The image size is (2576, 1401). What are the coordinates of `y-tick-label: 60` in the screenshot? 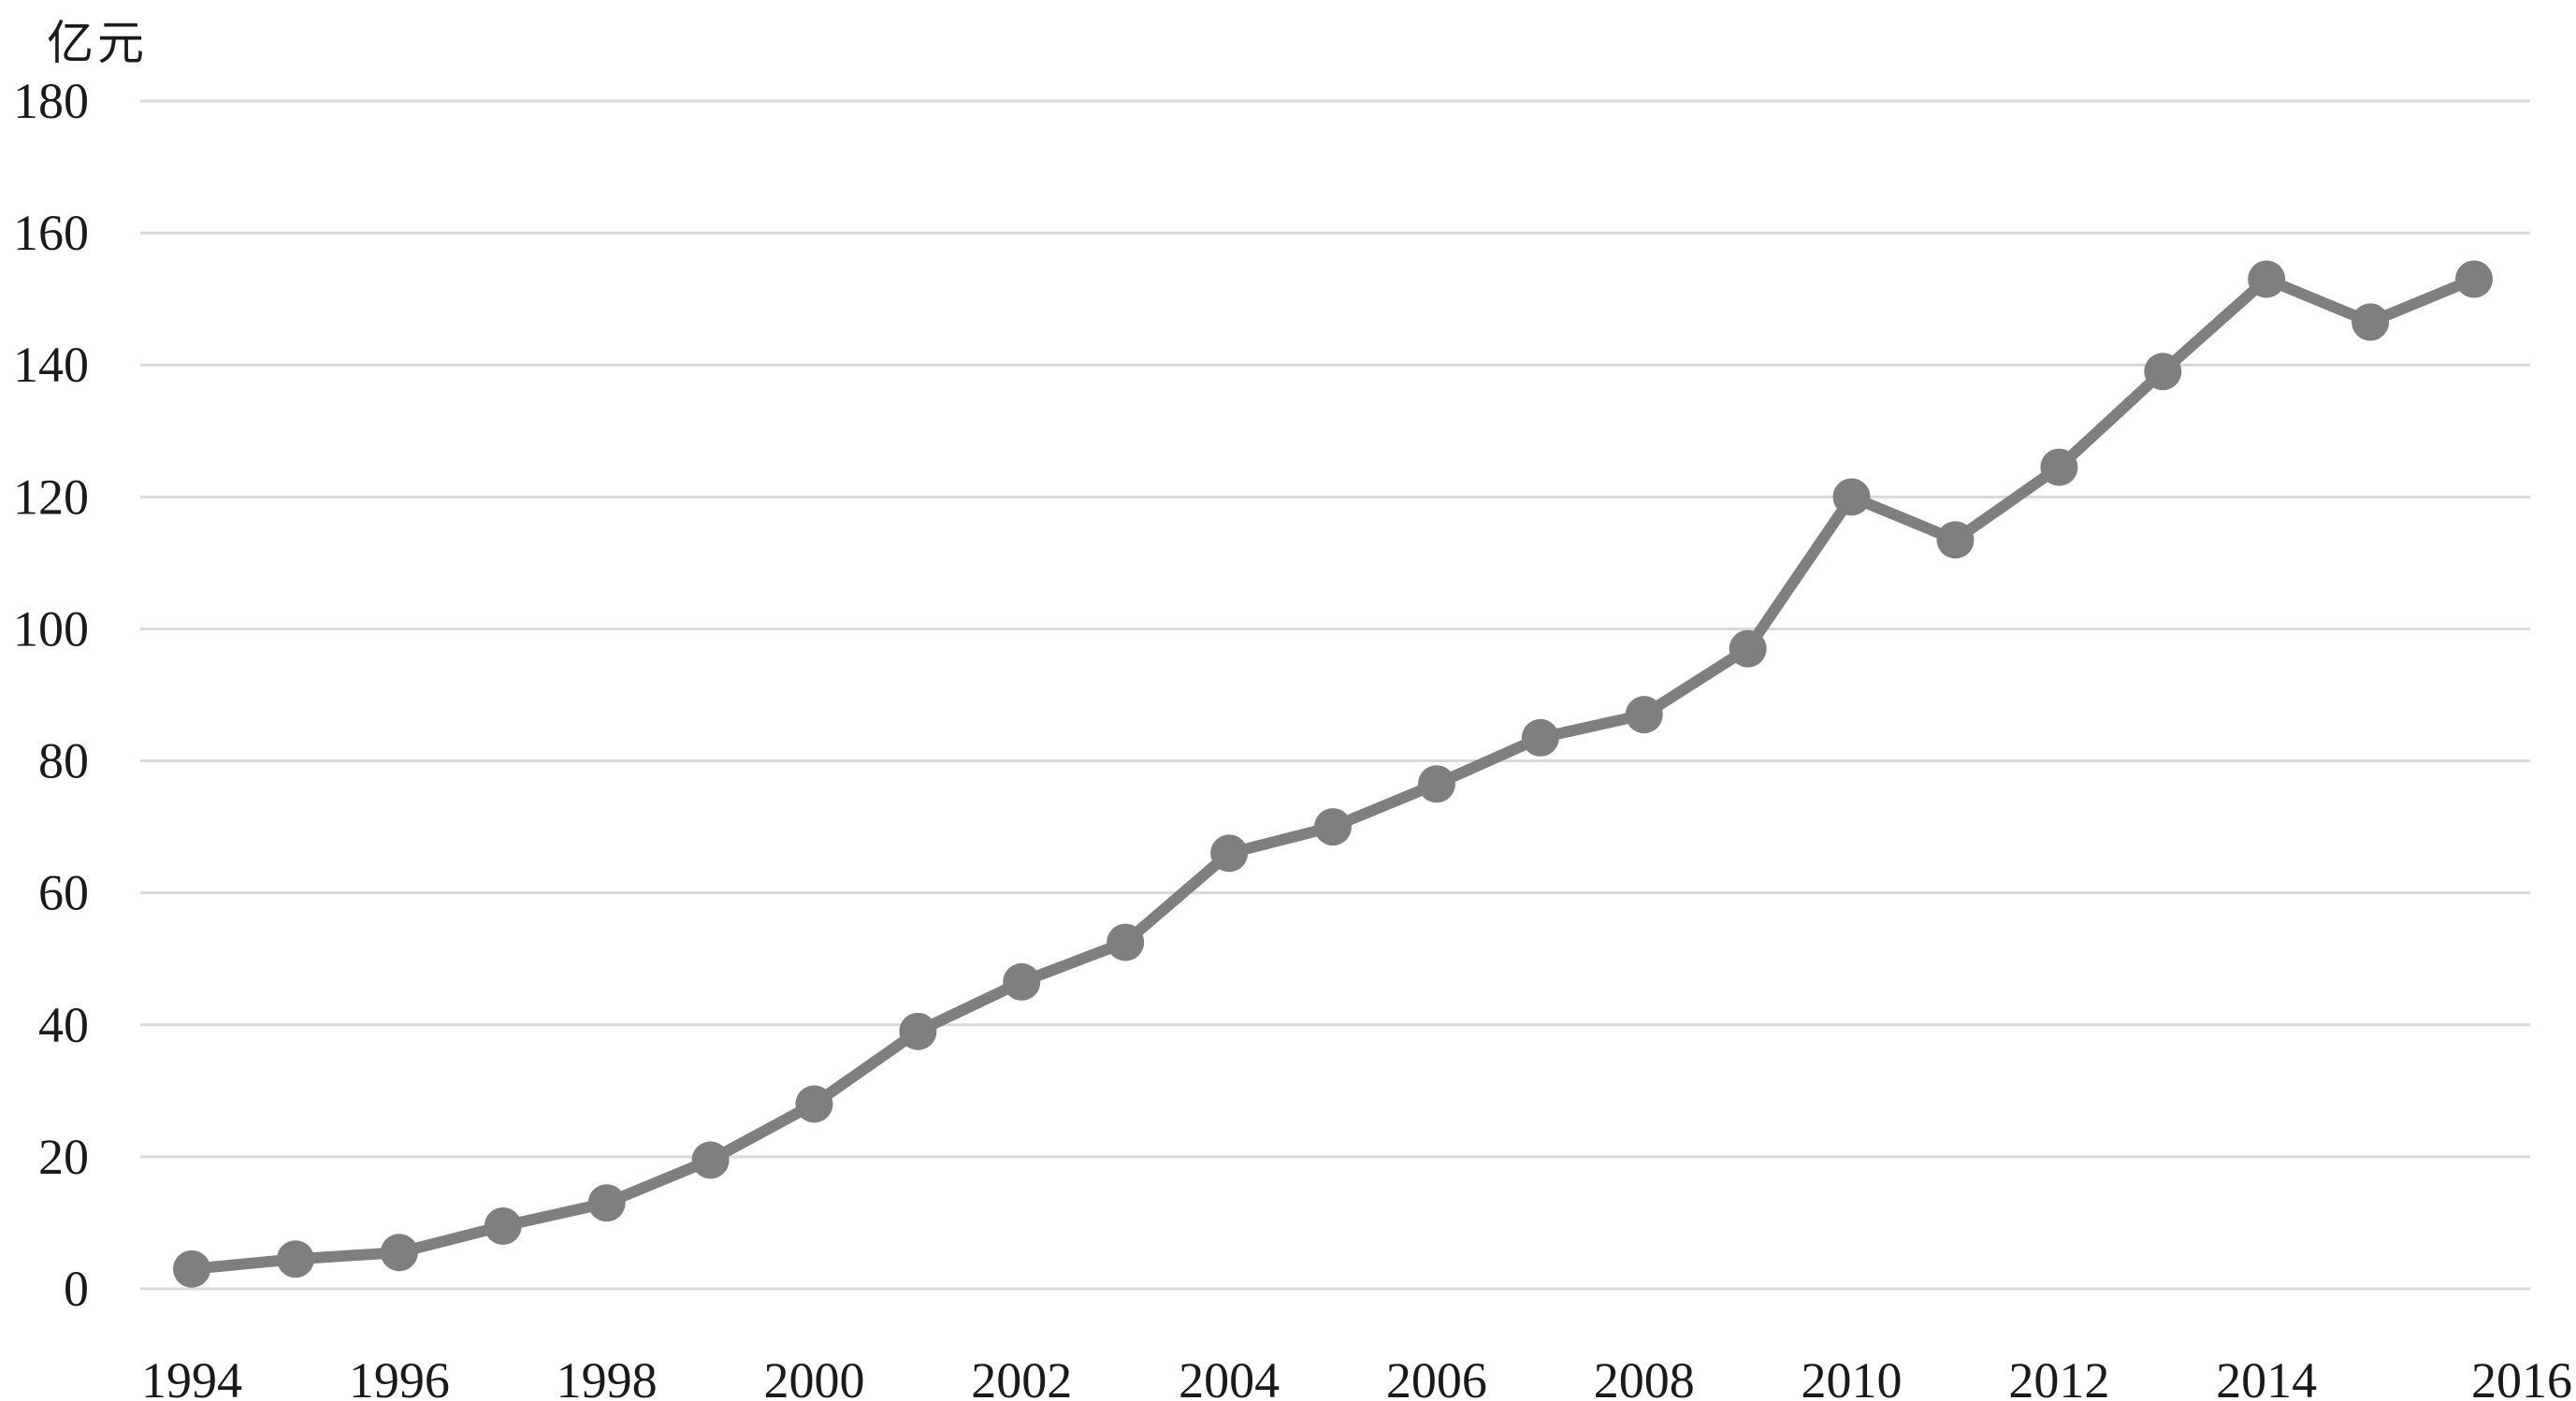 It's located at (63, 893).